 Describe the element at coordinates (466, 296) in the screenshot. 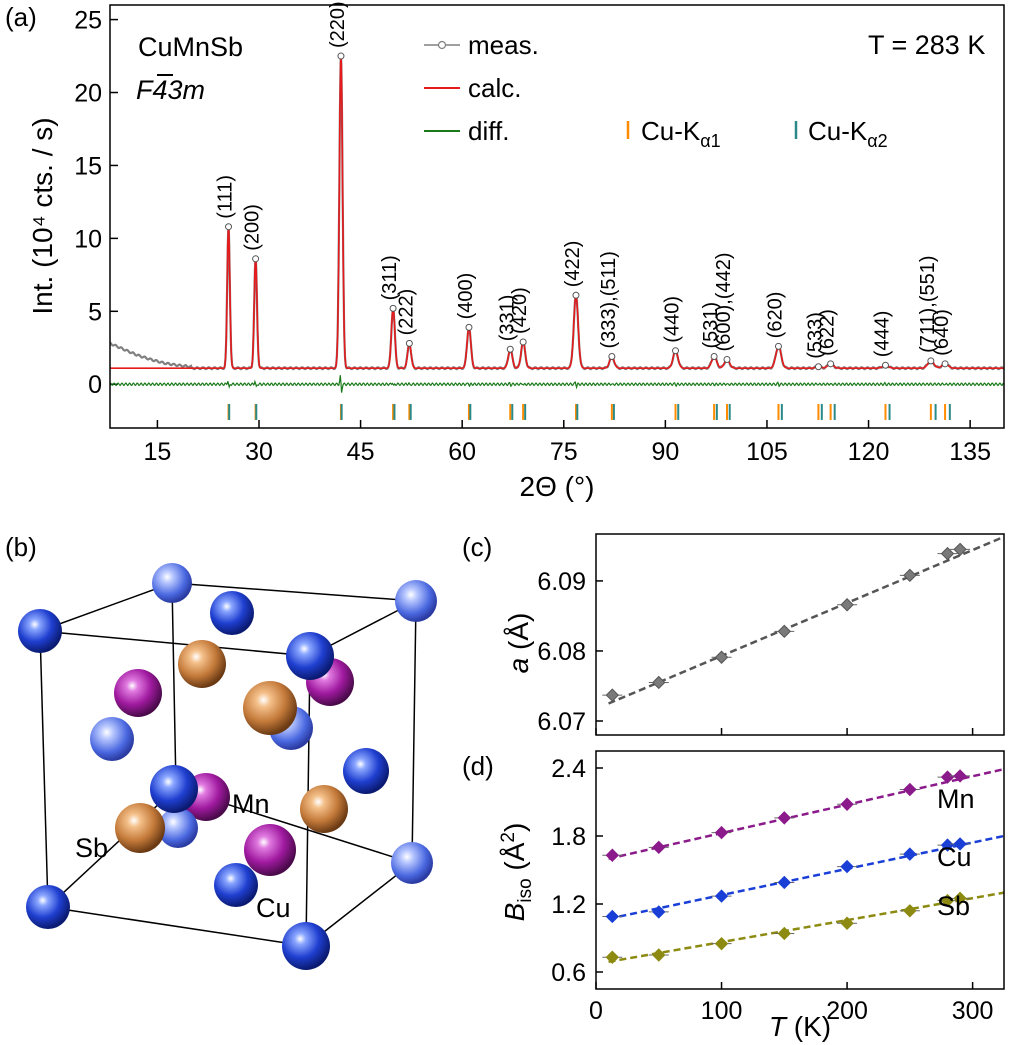

I see `peak-label: (400)` at that location.